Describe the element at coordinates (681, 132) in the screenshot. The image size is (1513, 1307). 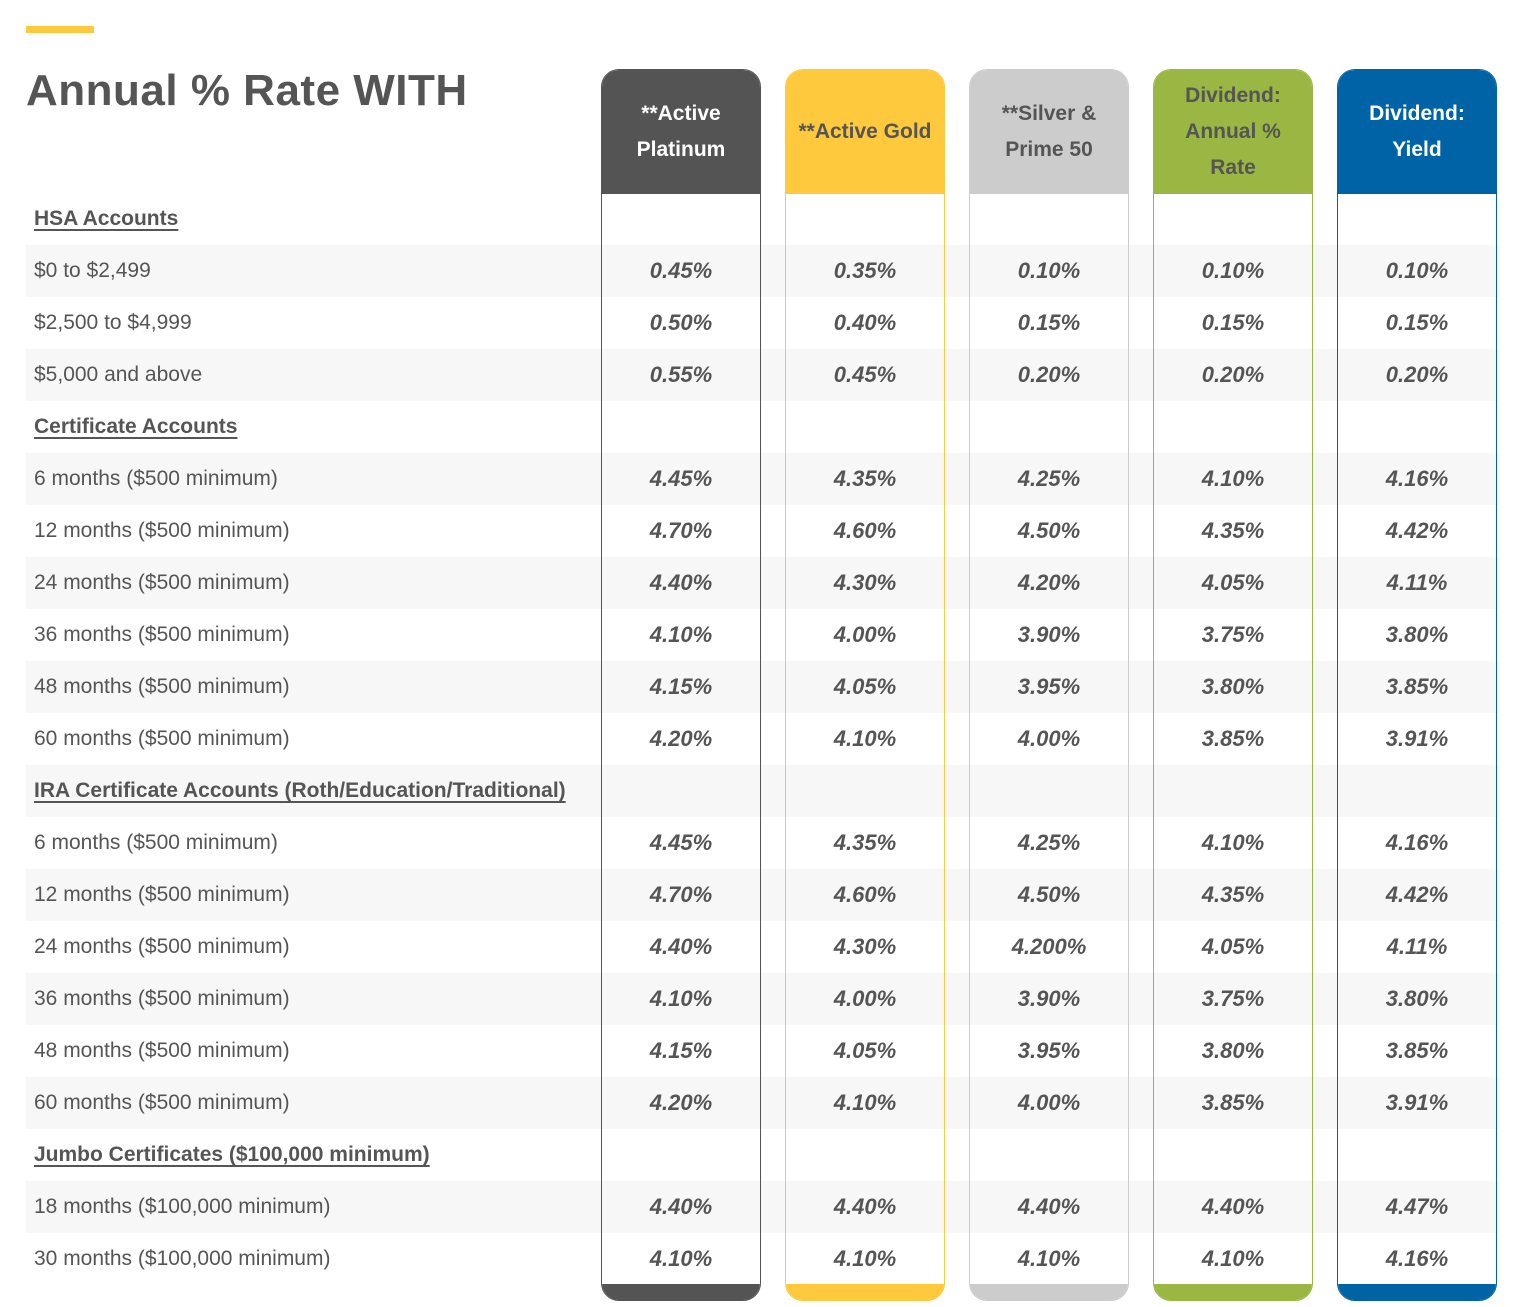
I see `column-header: **Active Platinum` at that location.